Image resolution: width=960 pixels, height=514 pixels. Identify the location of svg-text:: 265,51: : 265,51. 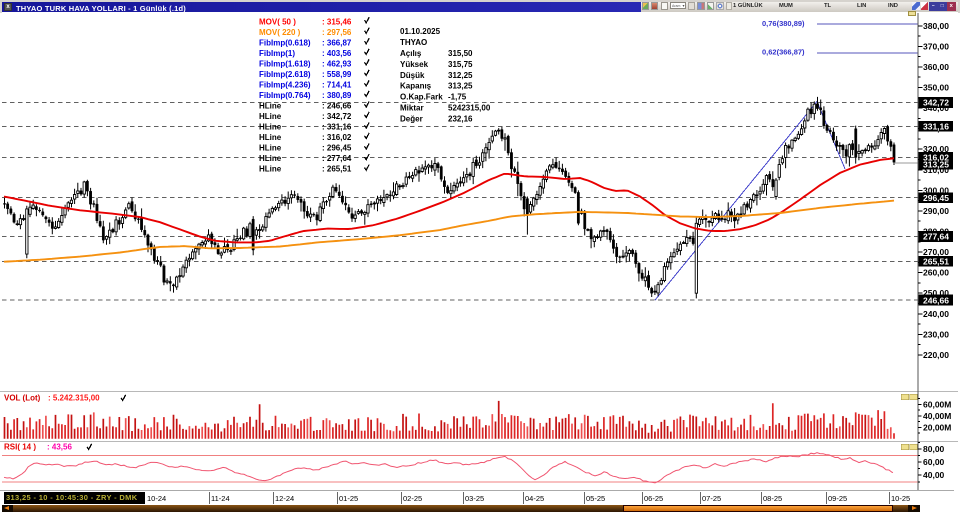
(337, 169).